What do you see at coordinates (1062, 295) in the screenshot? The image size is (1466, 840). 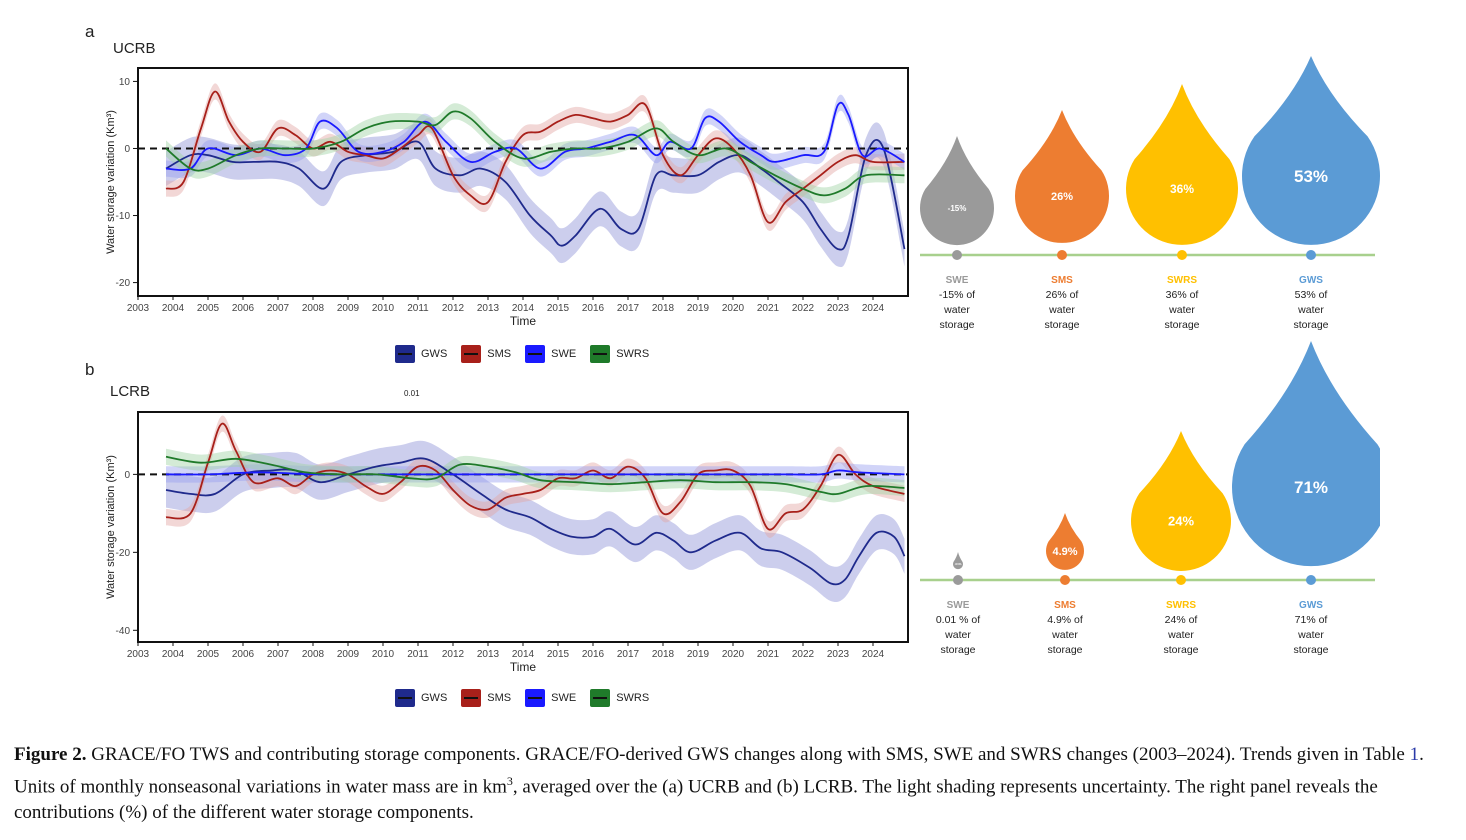 I see `drop-description: 26% of` at bounding box center [1062, 295].